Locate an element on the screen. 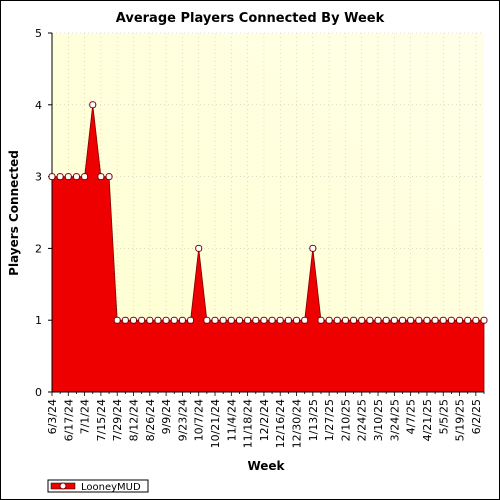  x-tick-label: 5/5/25 is located at coordinates (443, 416).